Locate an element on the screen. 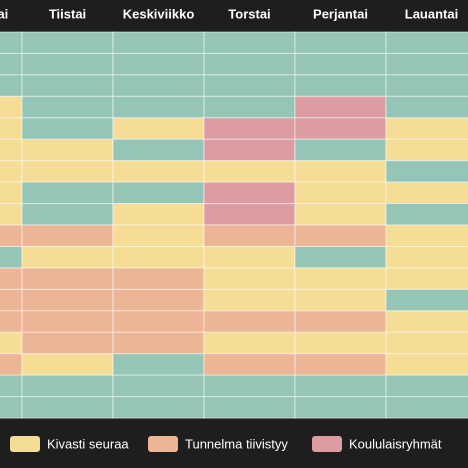 This screenshot has height=468, width=468. column-header: Maanantai is located at coordinates (4, 13).